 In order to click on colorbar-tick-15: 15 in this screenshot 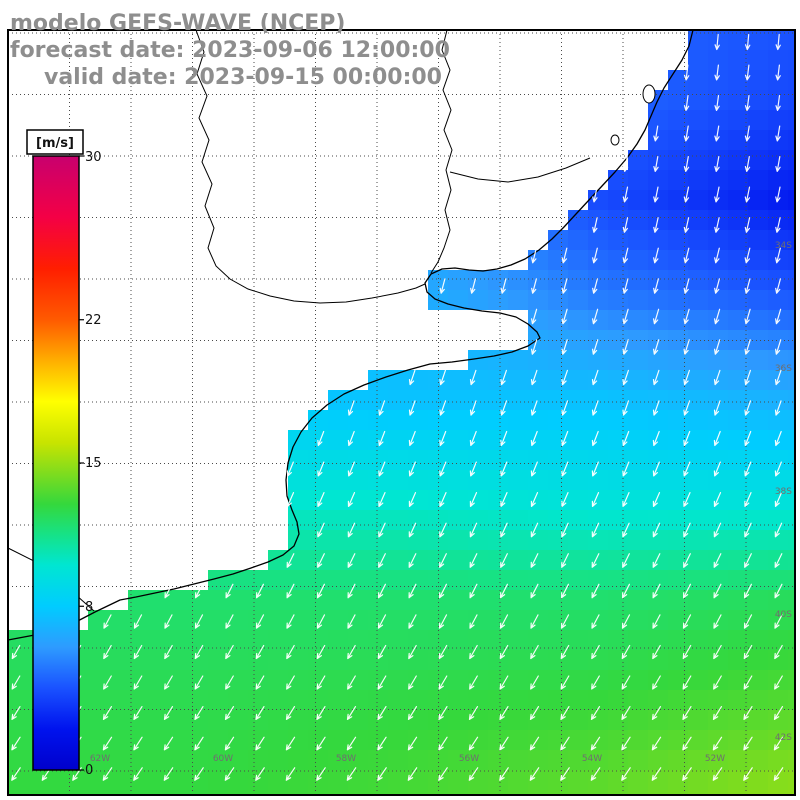, I will do `click(93, 463)`.